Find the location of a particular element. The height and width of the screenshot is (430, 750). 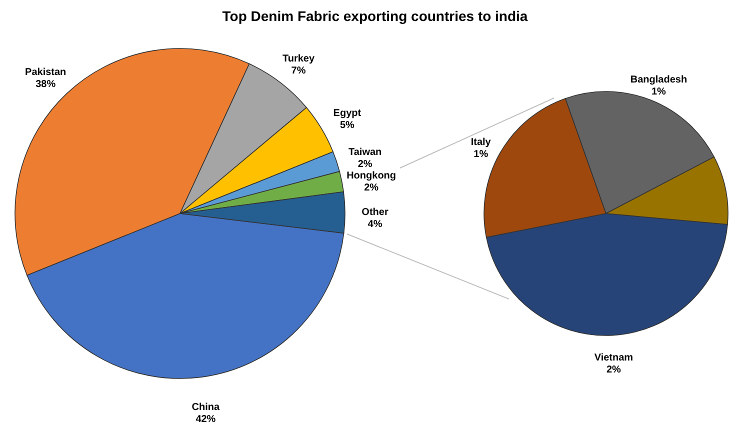

chart-title: Top Denim Fabric exporting countries to india is located at coordinates (375, 16).